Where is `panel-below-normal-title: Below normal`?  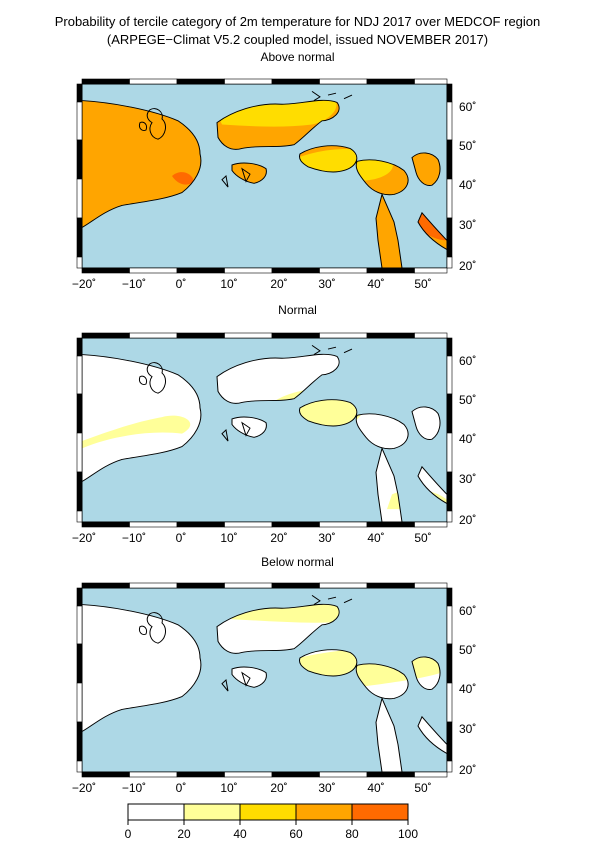 panel-below-normal-title: Below normal is located at coordinates (297, 562).